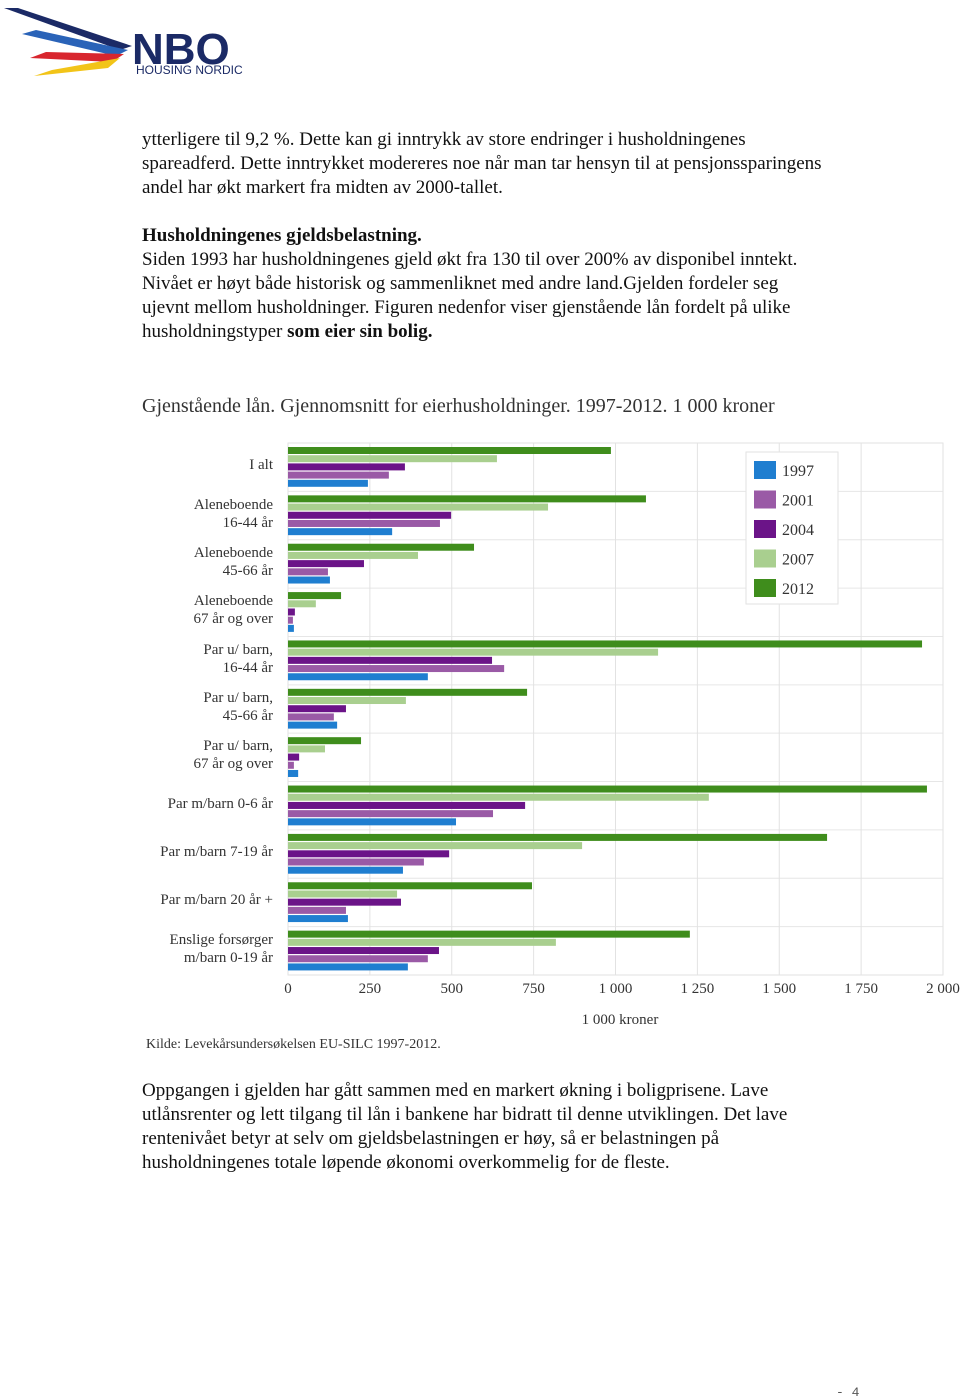  Describe the element at coordinates (779, 989) in the screenshot. I see `x-tick-label: 1 500` at that location.